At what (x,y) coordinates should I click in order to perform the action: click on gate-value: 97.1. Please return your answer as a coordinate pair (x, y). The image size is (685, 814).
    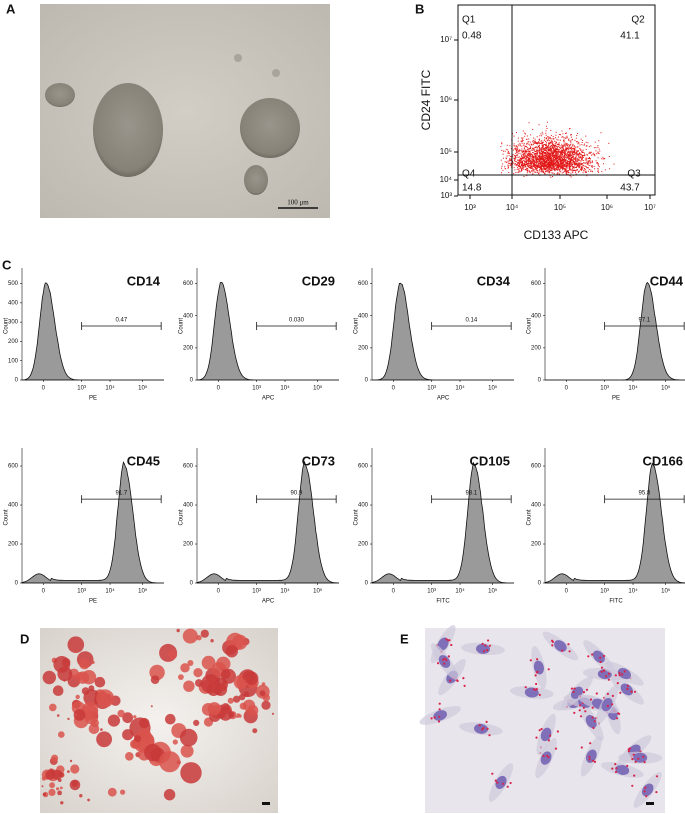
    Looking at the image, I should click on (645, 321).